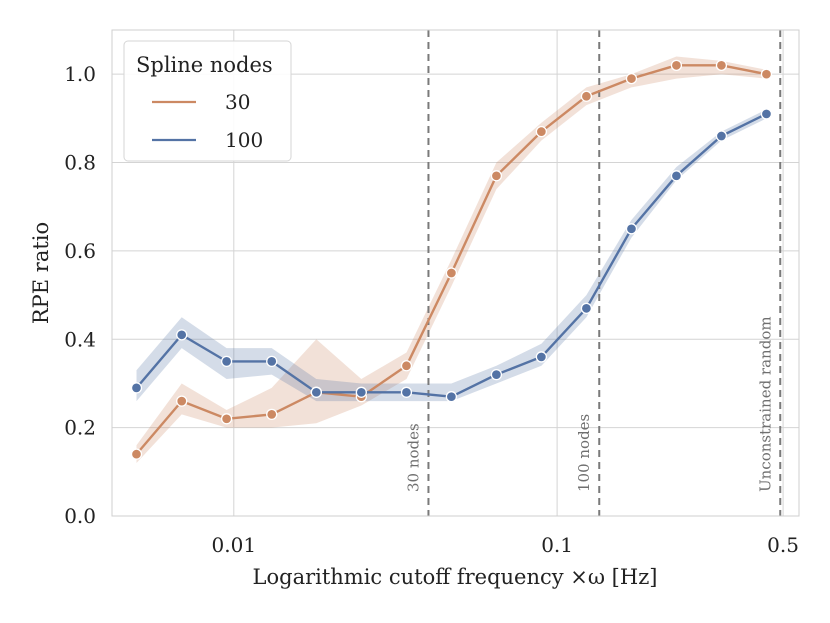 This screenshot has width=830, height=623. Describe the element at coordinates (204, 65) in the screenshot. I see `legend-title: Spline nodes` at that location.